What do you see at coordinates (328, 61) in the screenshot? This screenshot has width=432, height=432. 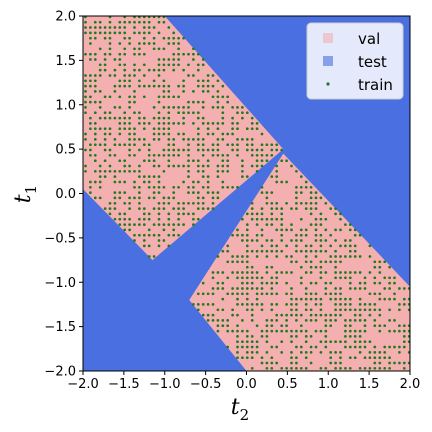 I see `legend-swatch-test` at bounding box center [328, 61].